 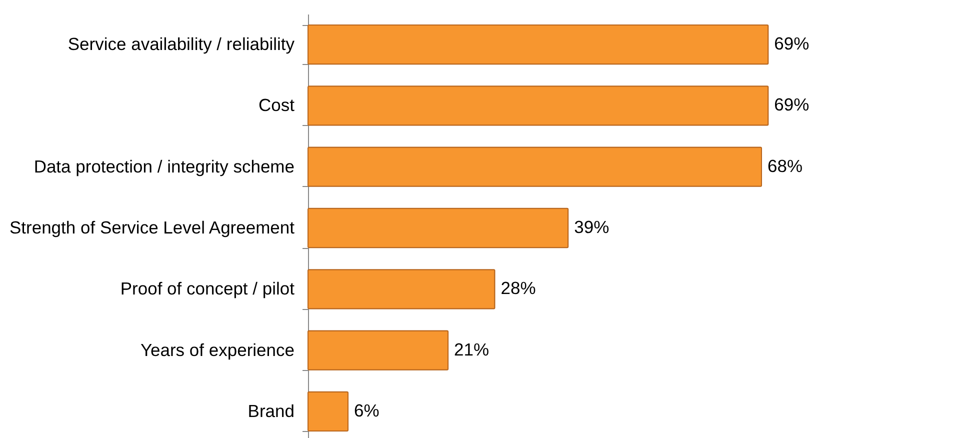 I want to click on y-tick-label: Strength of Service Level Agreement, so click(x=152, y=228).